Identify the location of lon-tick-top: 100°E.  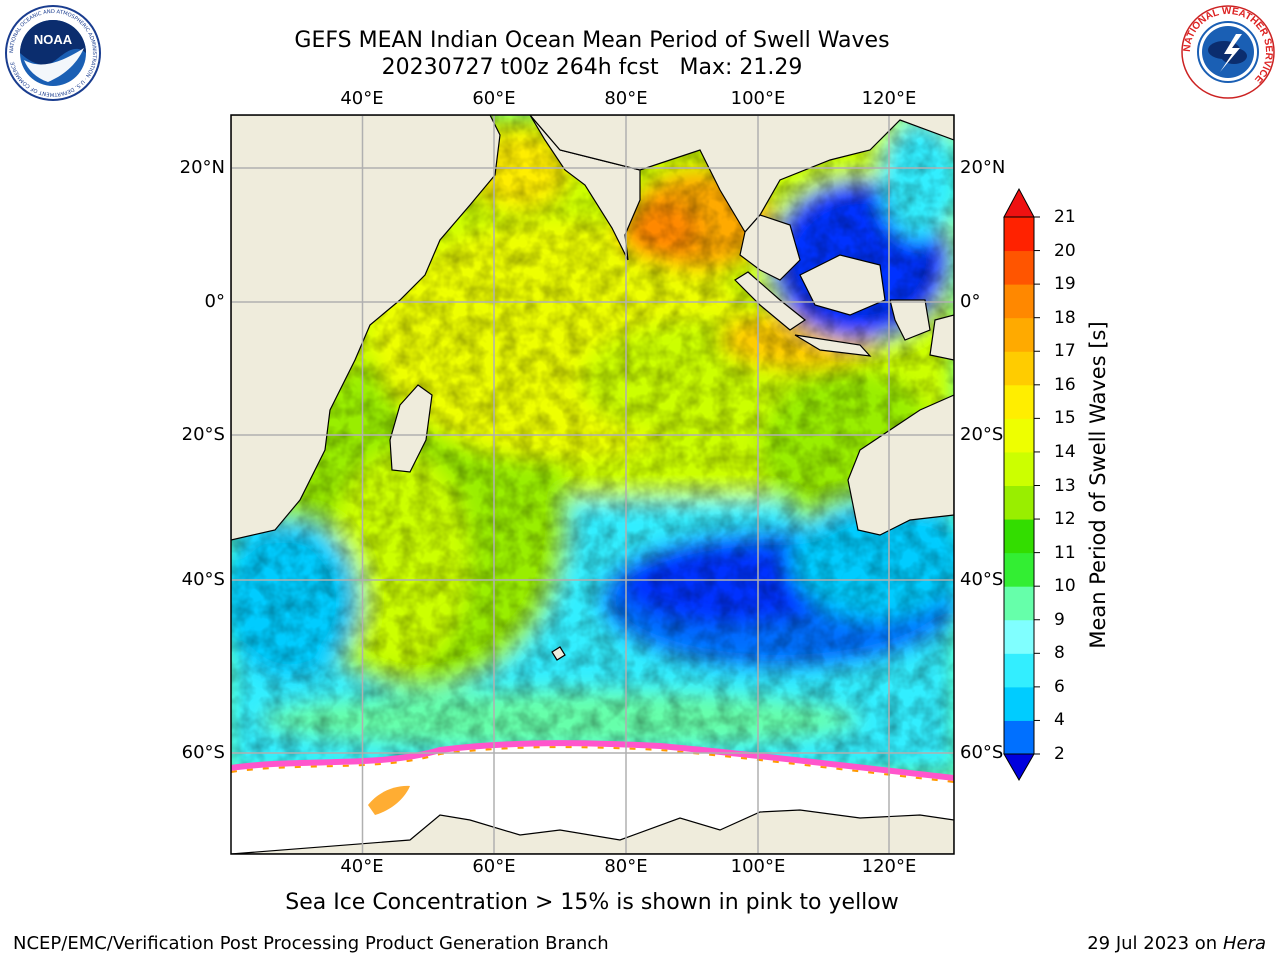
(758, 98).